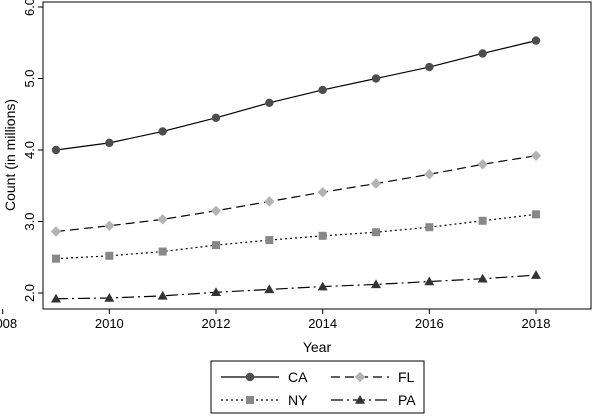 This screenshot has width=593, height=417. Describe the element at coordinates (29, 293) in the screenshot. I see `y-tick-label: 2.0` at that location.